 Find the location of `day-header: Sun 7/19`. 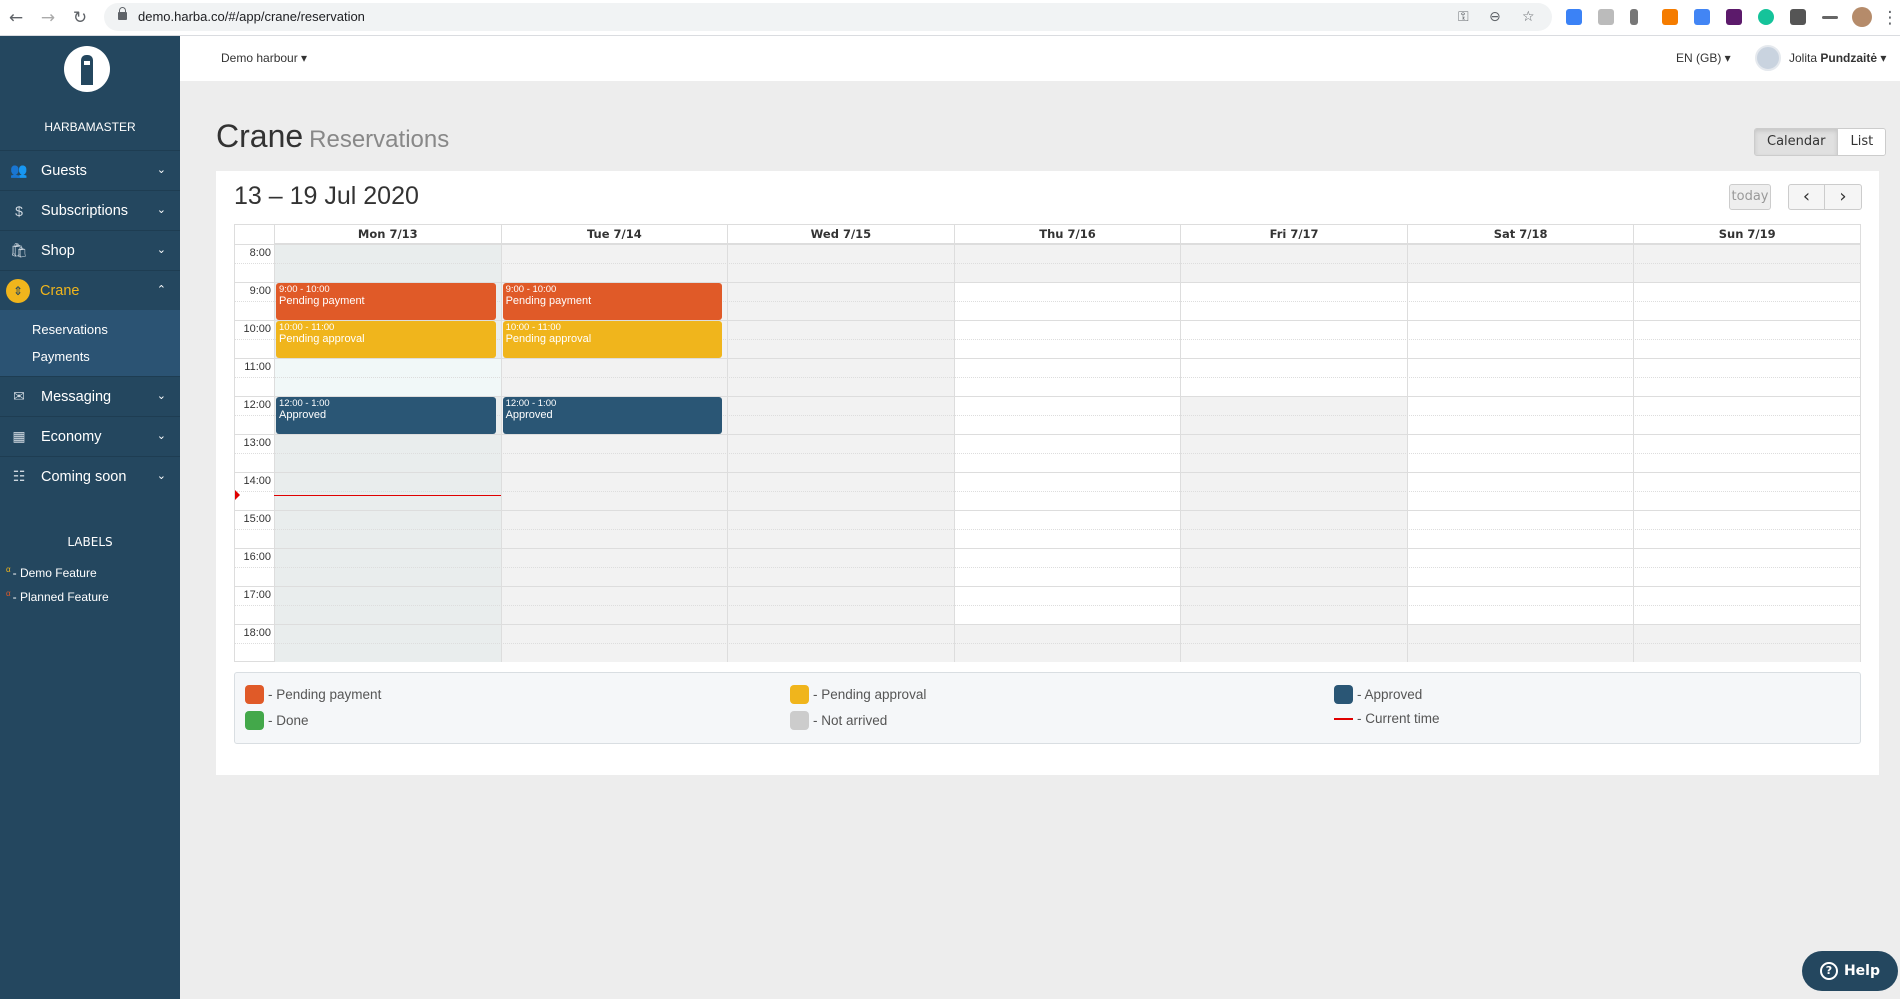

day-header: Sun 7/19 is located at coordinates (1746, 234).